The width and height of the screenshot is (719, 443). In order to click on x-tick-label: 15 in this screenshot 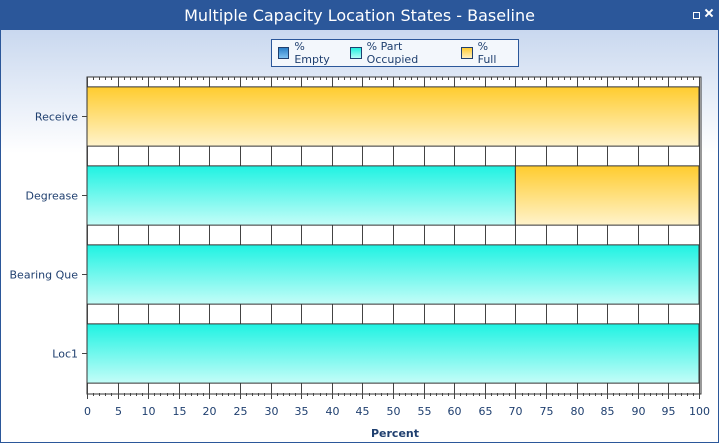, I will do `click(180, 411)`.